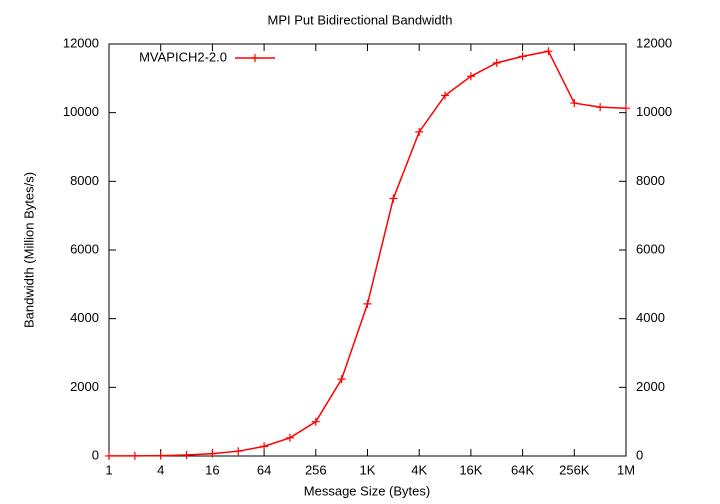 The width and height of the screenshot is (720, 504). Describe the element at coordinates (626, 469) in the screenshot. I see `x-tick-label: 1M` at that location.